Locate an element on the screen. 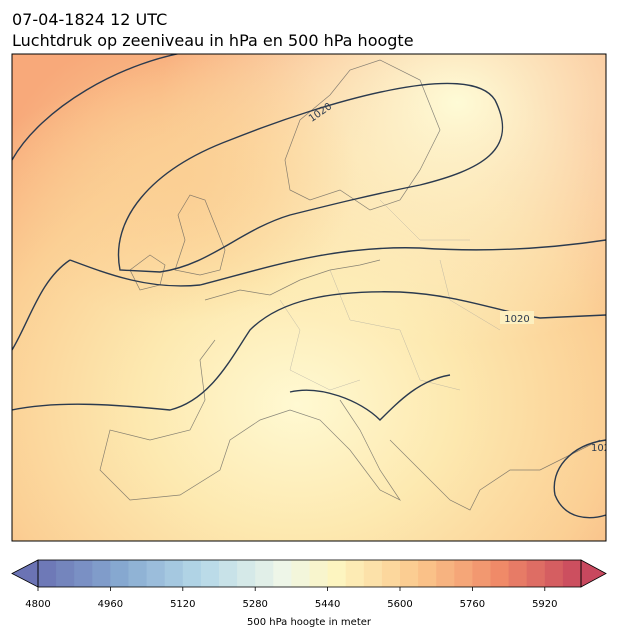 The image size is (618, 639). colorbar-extend-high is located at coordinates (593, 573).